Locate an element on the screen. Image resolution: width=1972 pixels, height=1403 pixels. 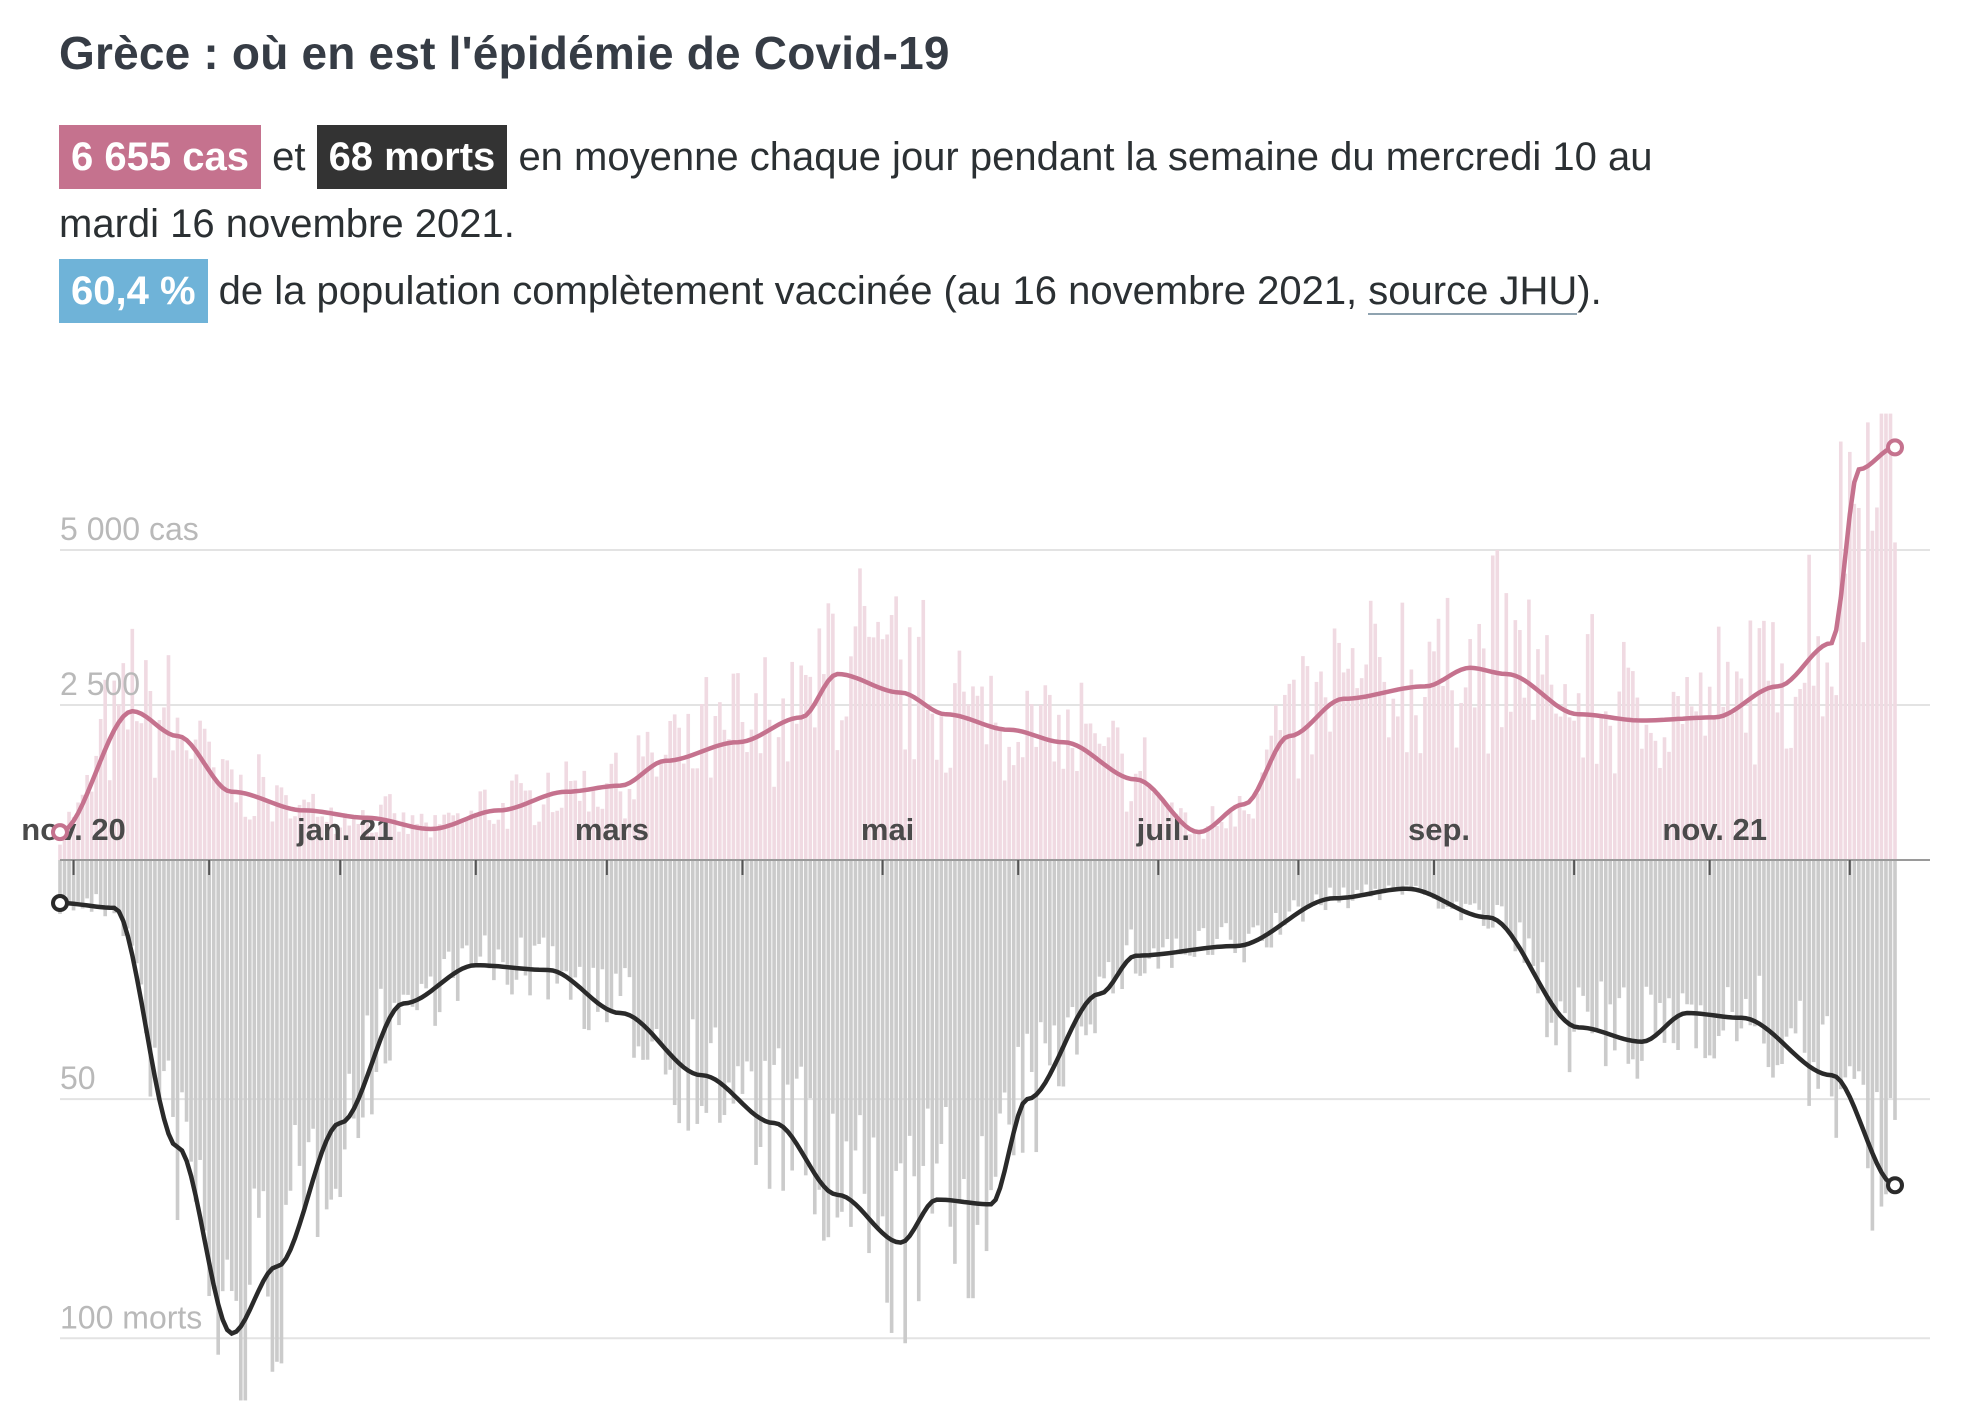
x-axis-label: juil. is located at coordinates (1163, 829).